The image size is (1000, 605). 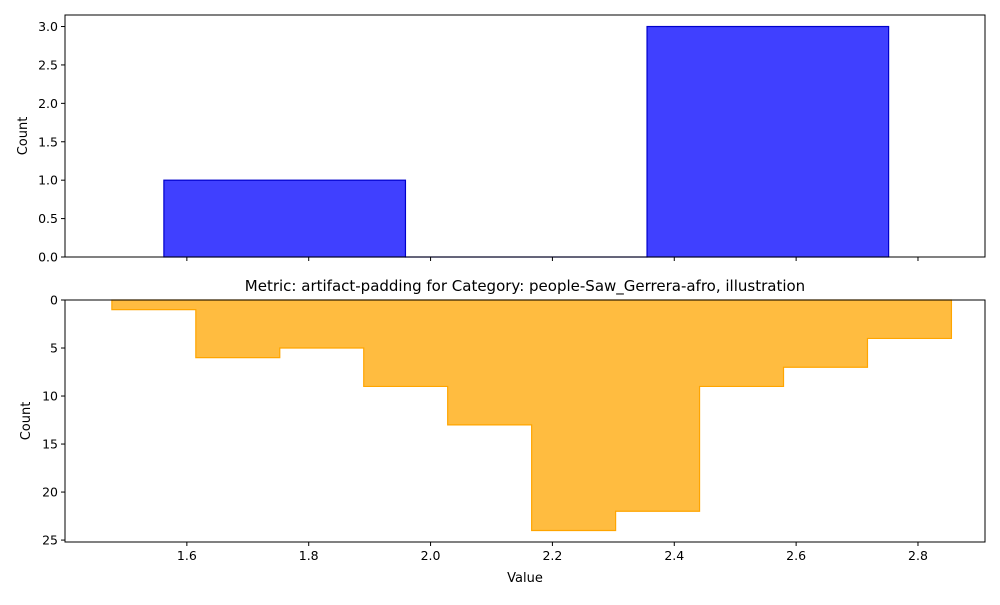 I want to click on bottom-y-ticks: 0 5 10 15 20 25, so click(x=53, y=420).